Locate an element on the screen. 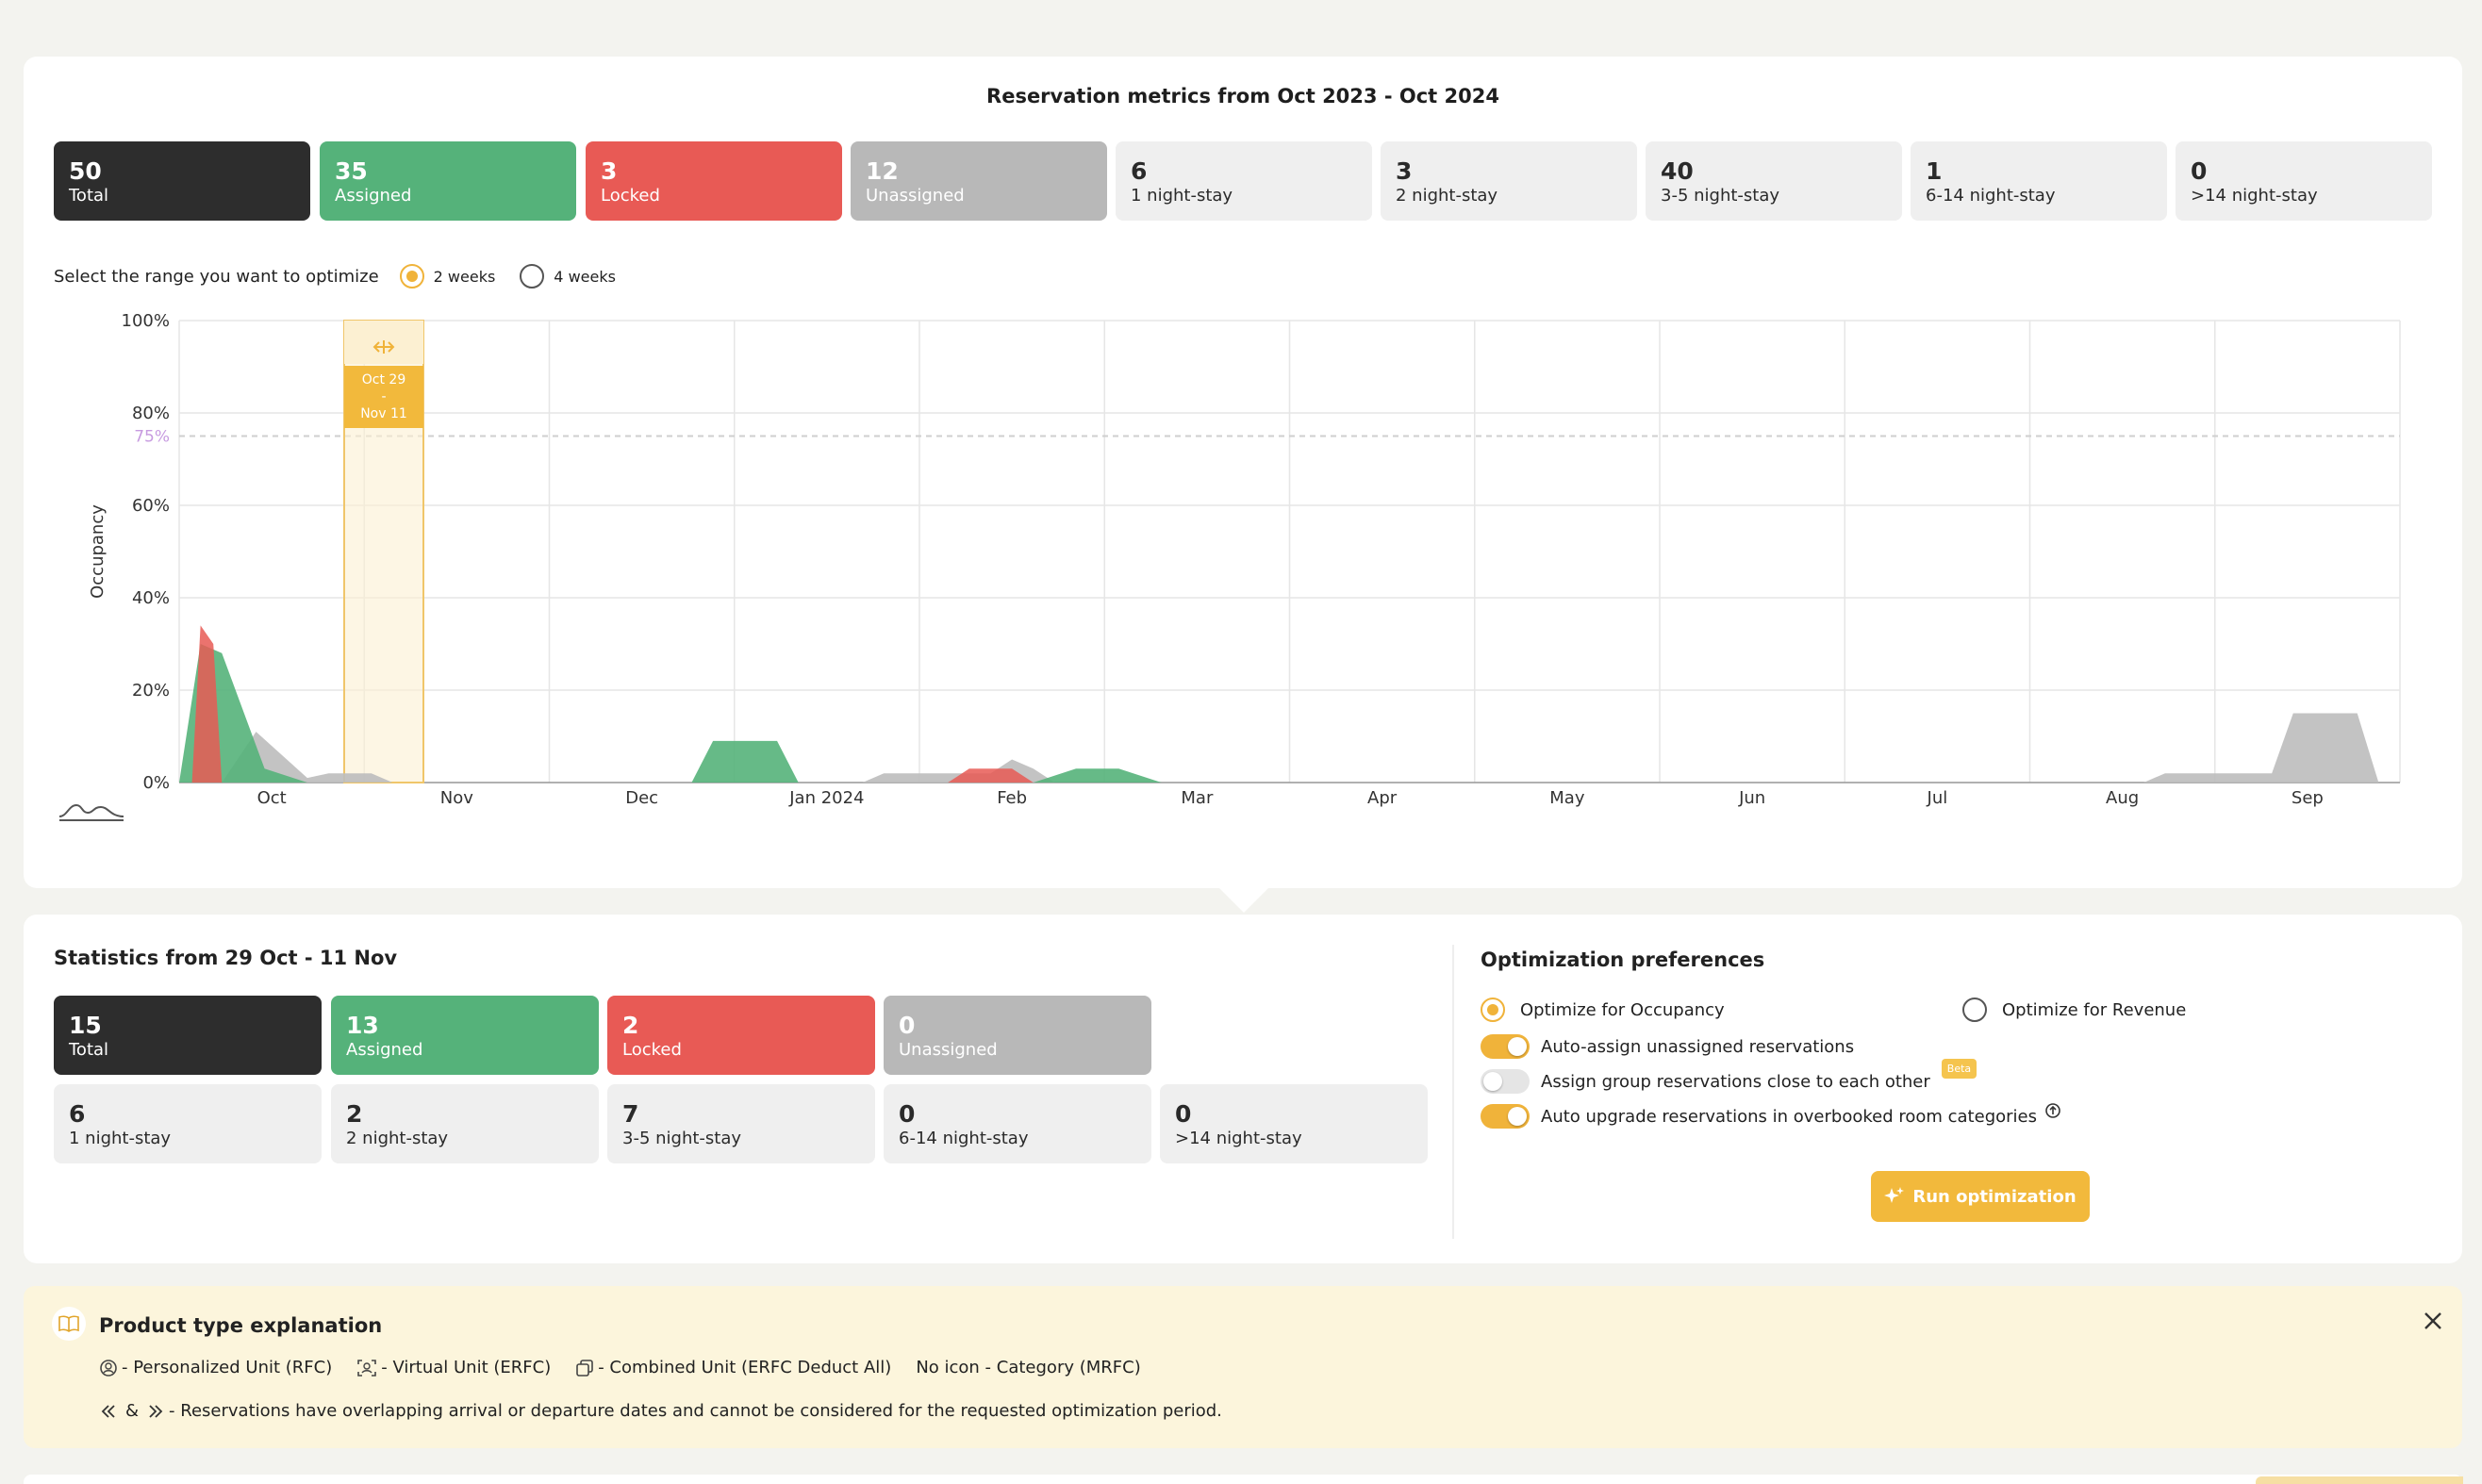 The image size is (2482, 1484). sparkle-icon is located at coordinates (1894, 1195).